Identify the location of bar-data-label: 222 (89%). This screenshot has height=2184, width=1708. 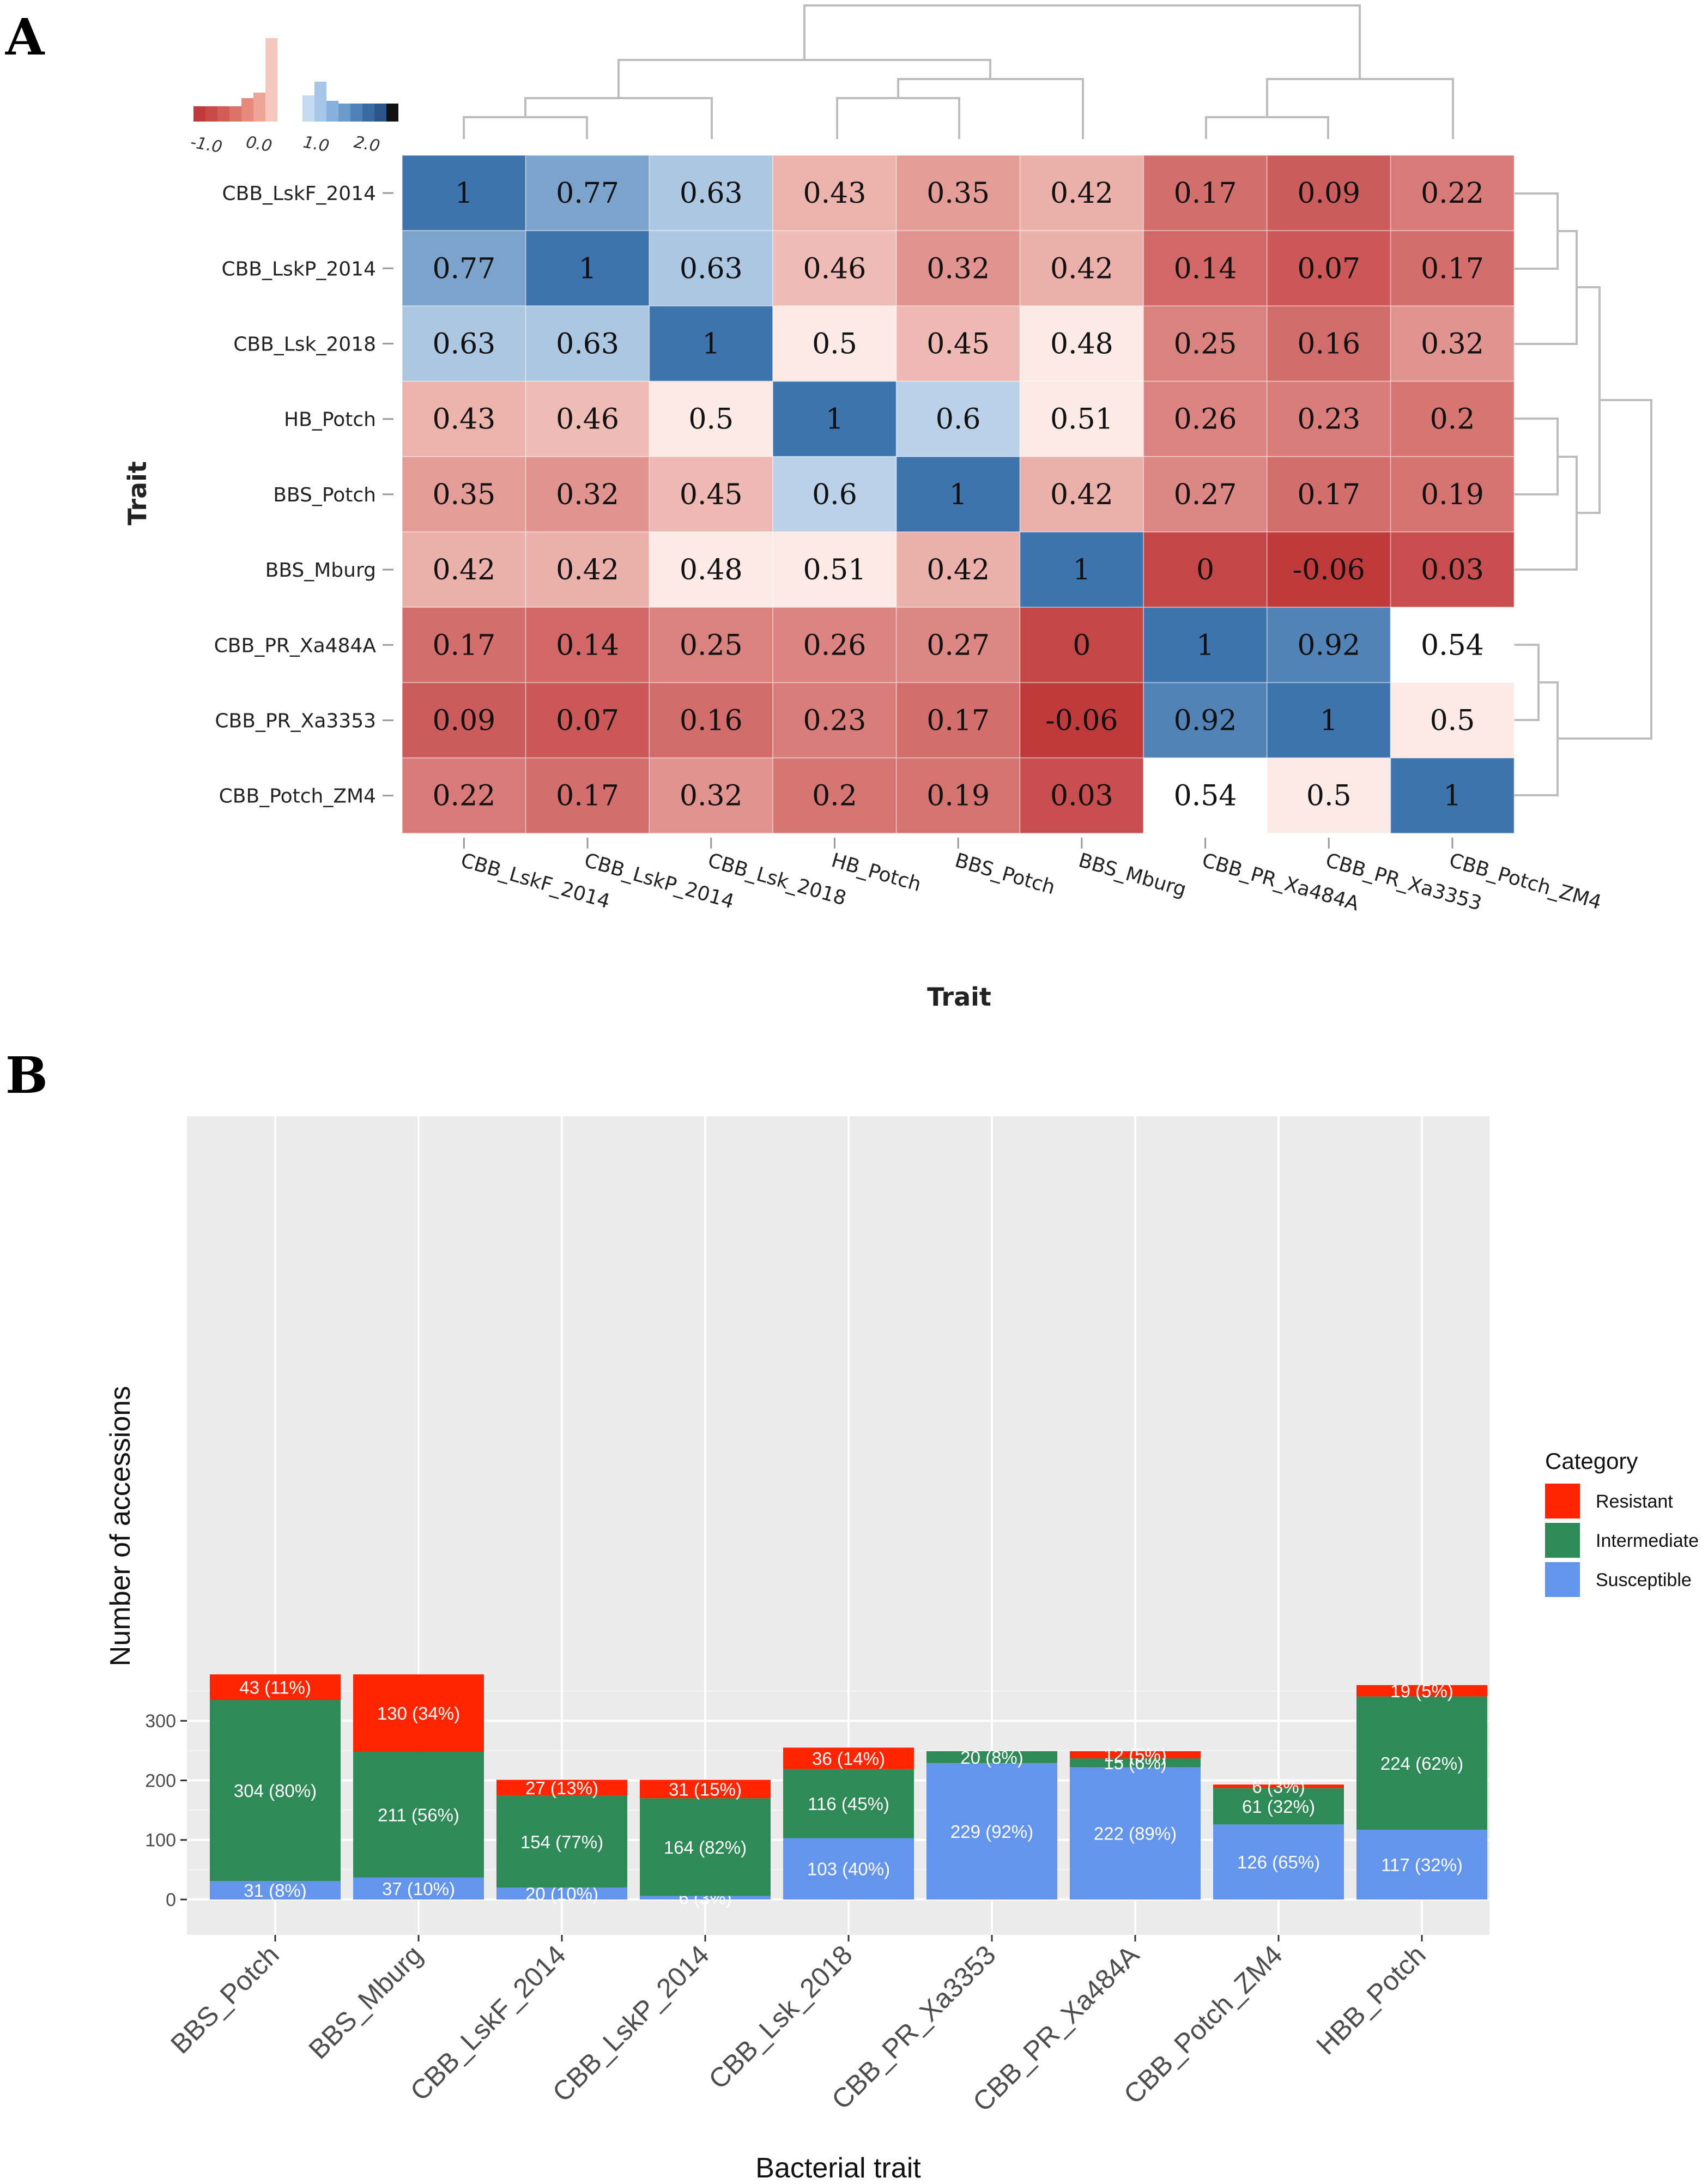
(1135, 1834).